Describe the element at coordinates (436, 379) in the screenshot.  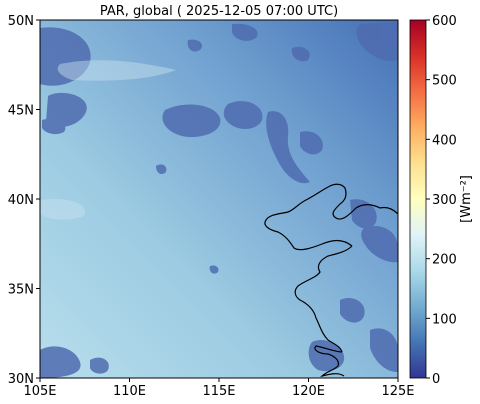
I see `colorbar-tick-label: 0` at that location.